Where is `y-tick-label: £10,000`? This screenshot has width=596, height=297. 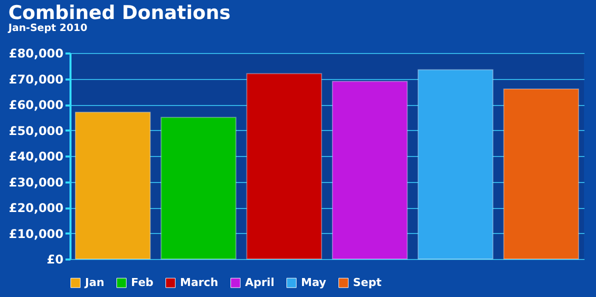
y-tick-label: £10,000 is located at coordinates (36, 233).